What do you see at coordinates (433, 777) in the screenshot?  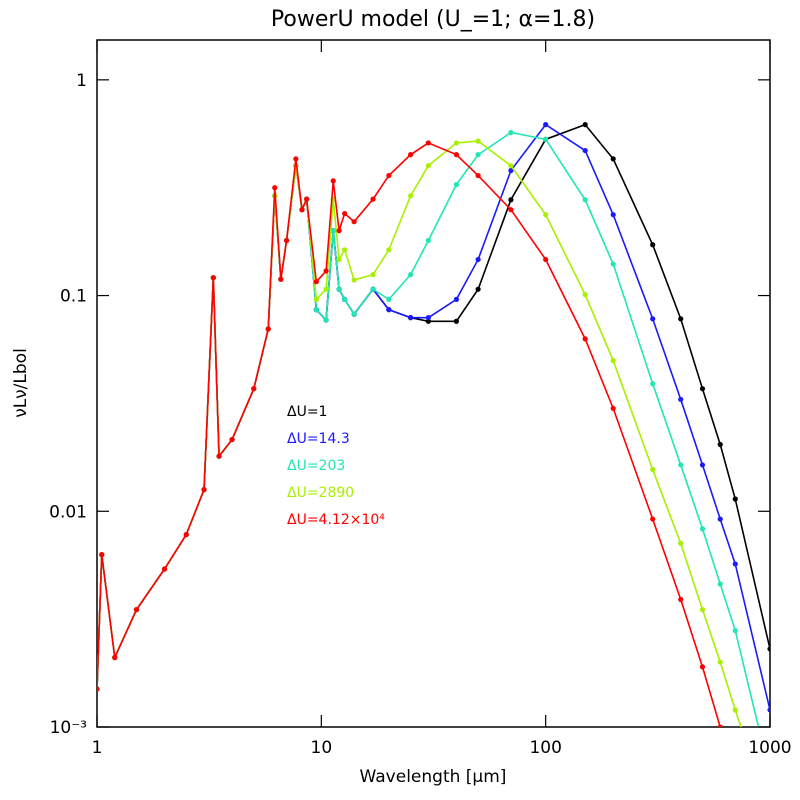 I see `x-axis-label: Wavelength [μm]` at bounding box center [433, 777].